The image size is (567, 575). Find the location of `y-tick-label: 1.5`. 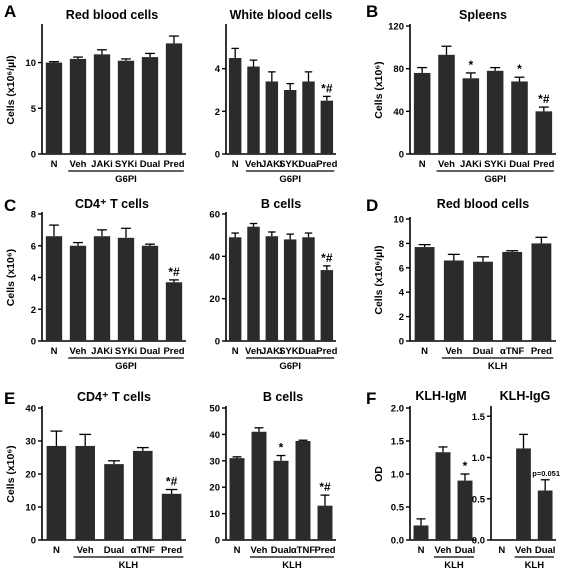

y-tick-label: 1.5 is located at coordinates (398, 442).